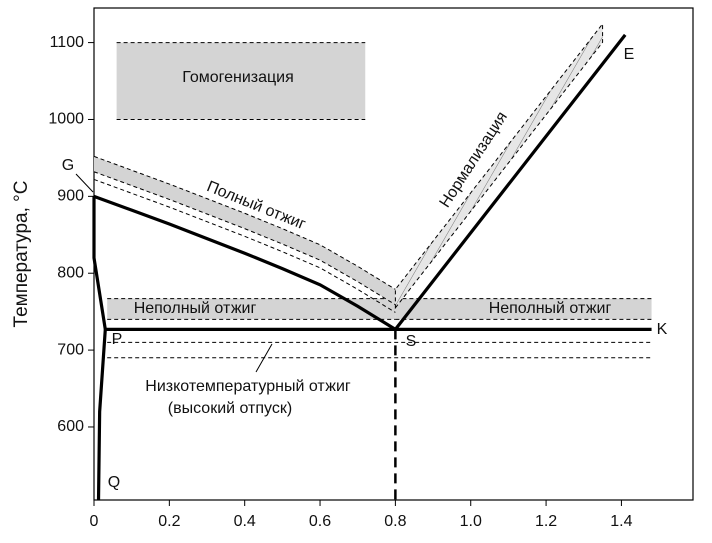  What do you see at coordinates (546, 521) in the screenshot?
I see `x-tick-label: 1.2` at bounding box center [546, 521].